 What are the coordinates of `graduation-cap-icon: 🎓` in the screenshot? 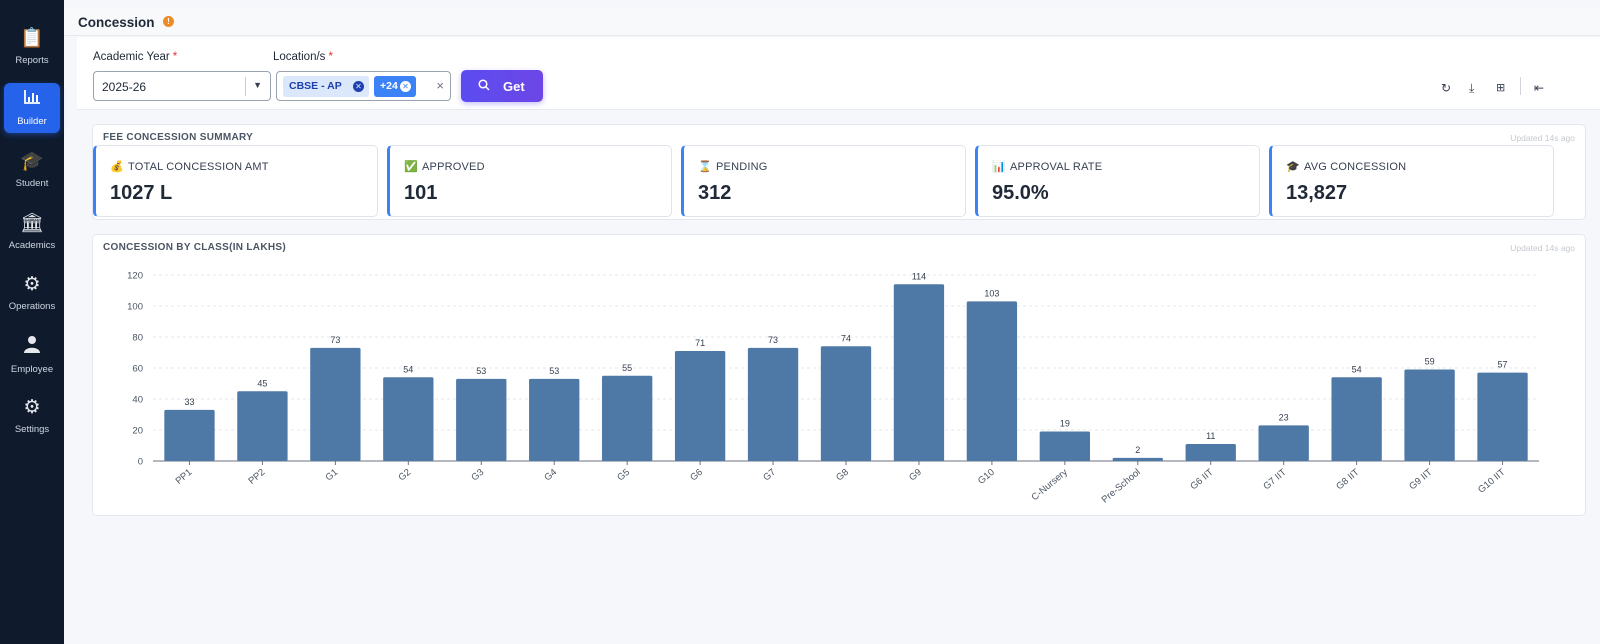 It's located at (1293, 167).